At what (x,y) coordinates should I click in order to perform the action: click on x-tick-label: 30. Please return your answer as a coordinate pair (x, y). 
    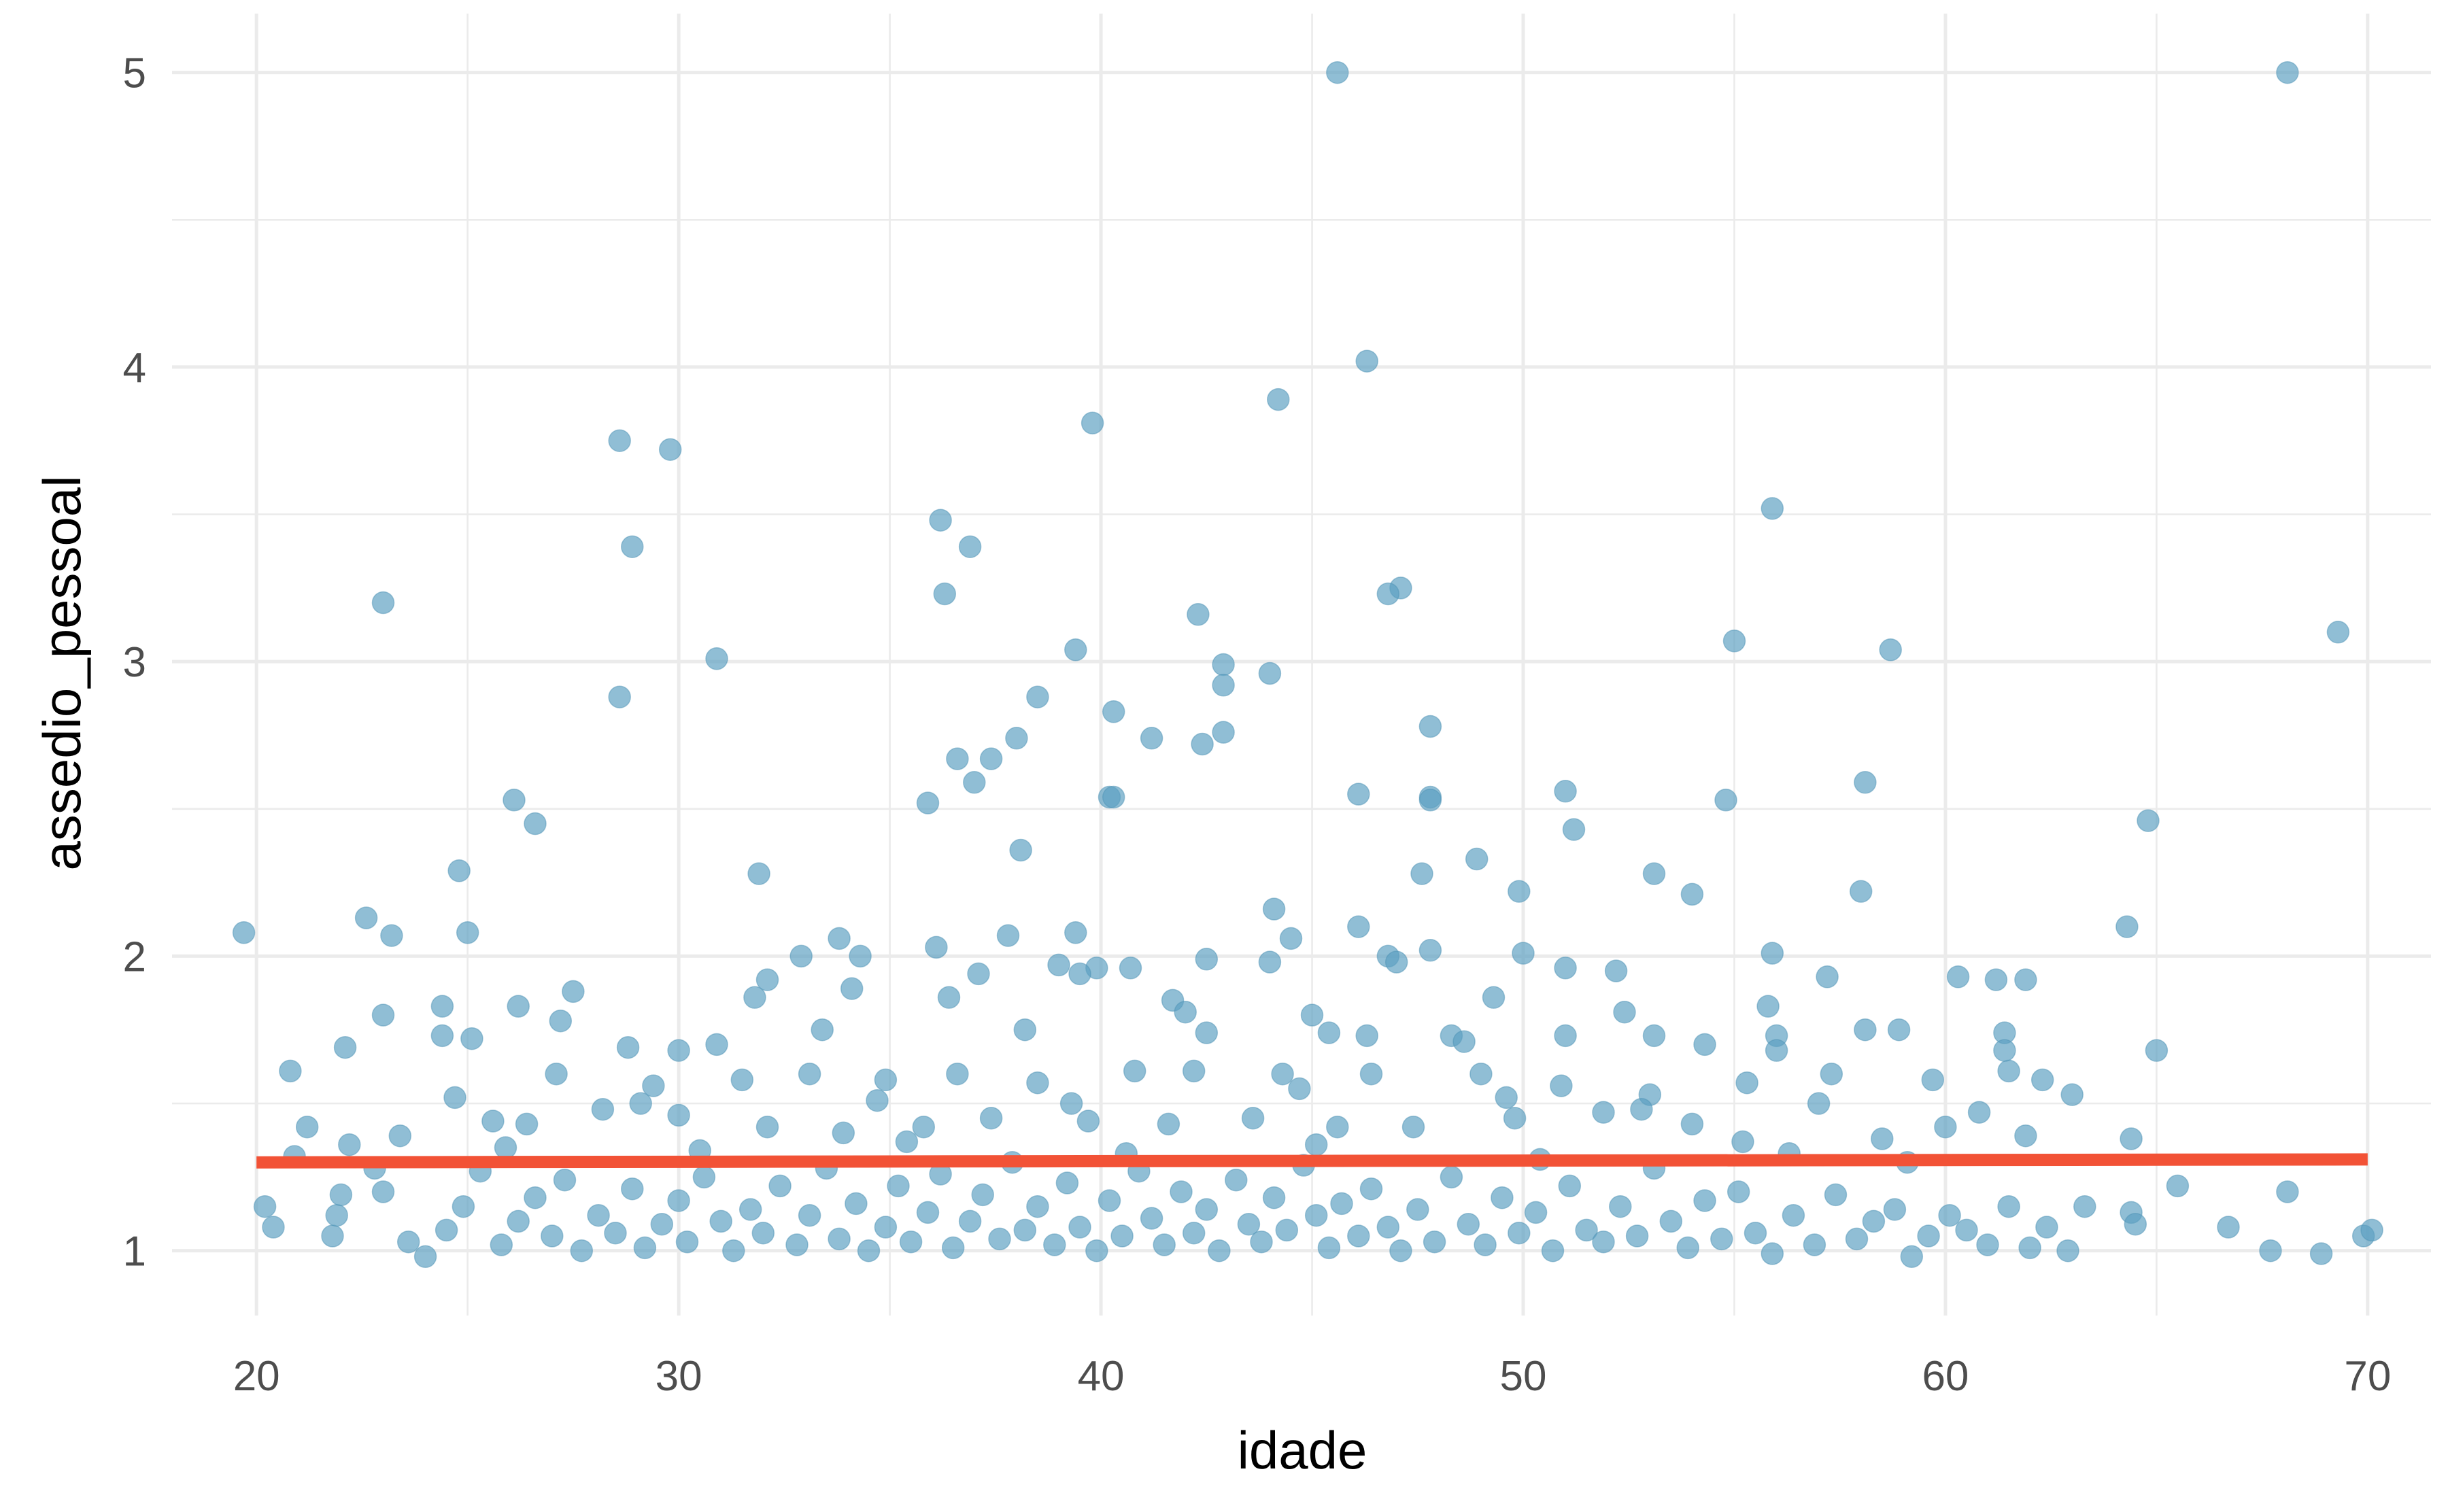
    Looking at the image, I should click on (679, 1376).